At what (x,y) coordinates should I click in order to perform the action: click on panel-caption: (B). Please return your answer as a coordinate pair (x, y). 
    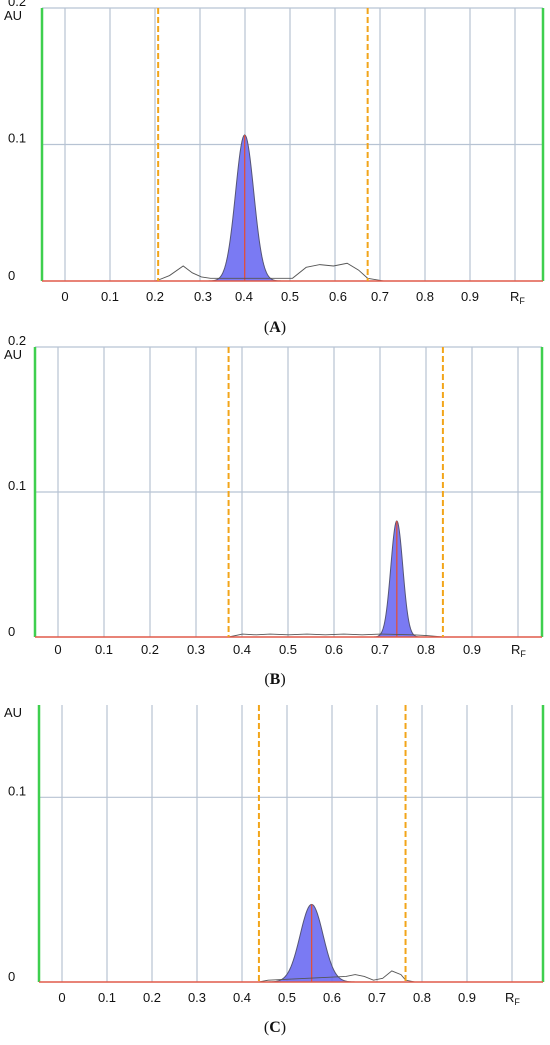
    Looking at the image, I should click on (274, 679).